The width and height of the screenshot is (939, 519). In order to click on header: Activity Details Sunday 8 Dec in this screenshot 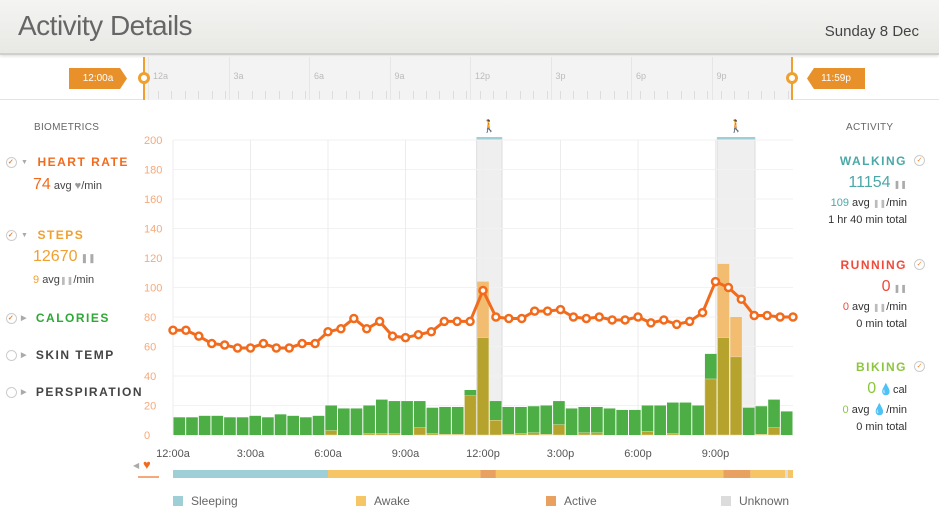, I will do `click(469, 27)`.